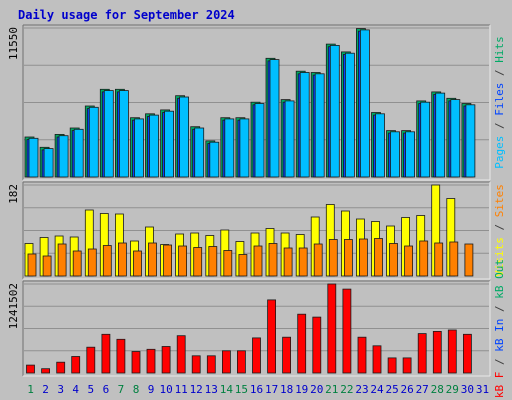 The width and height of the screenshot is (512, 400). I want to click on day-label: 2, so click(45, 389).